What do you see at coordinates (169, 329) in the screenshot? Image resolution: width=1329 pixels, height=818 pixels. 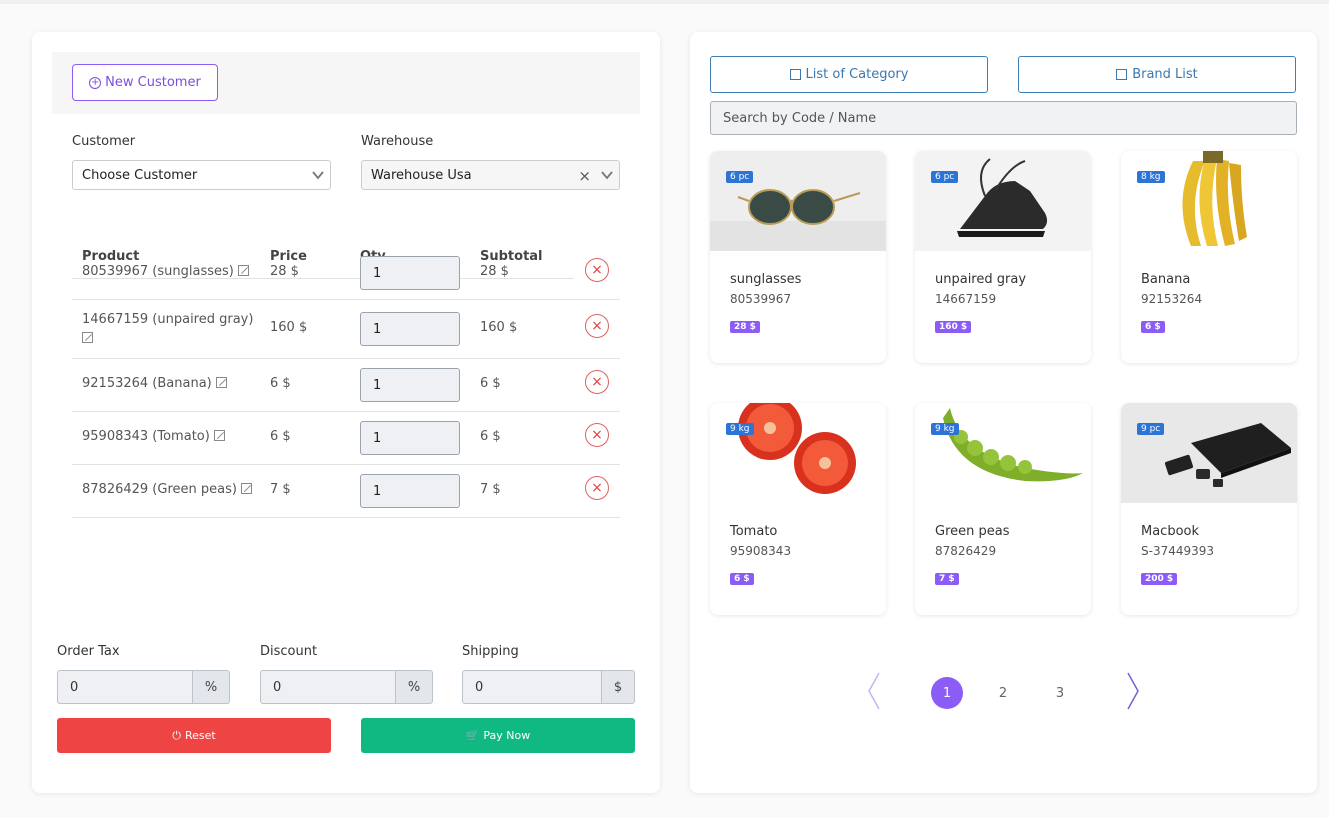 I see `table-row: 14667159 (unpaired gray)` at bounding box center [169, 329].